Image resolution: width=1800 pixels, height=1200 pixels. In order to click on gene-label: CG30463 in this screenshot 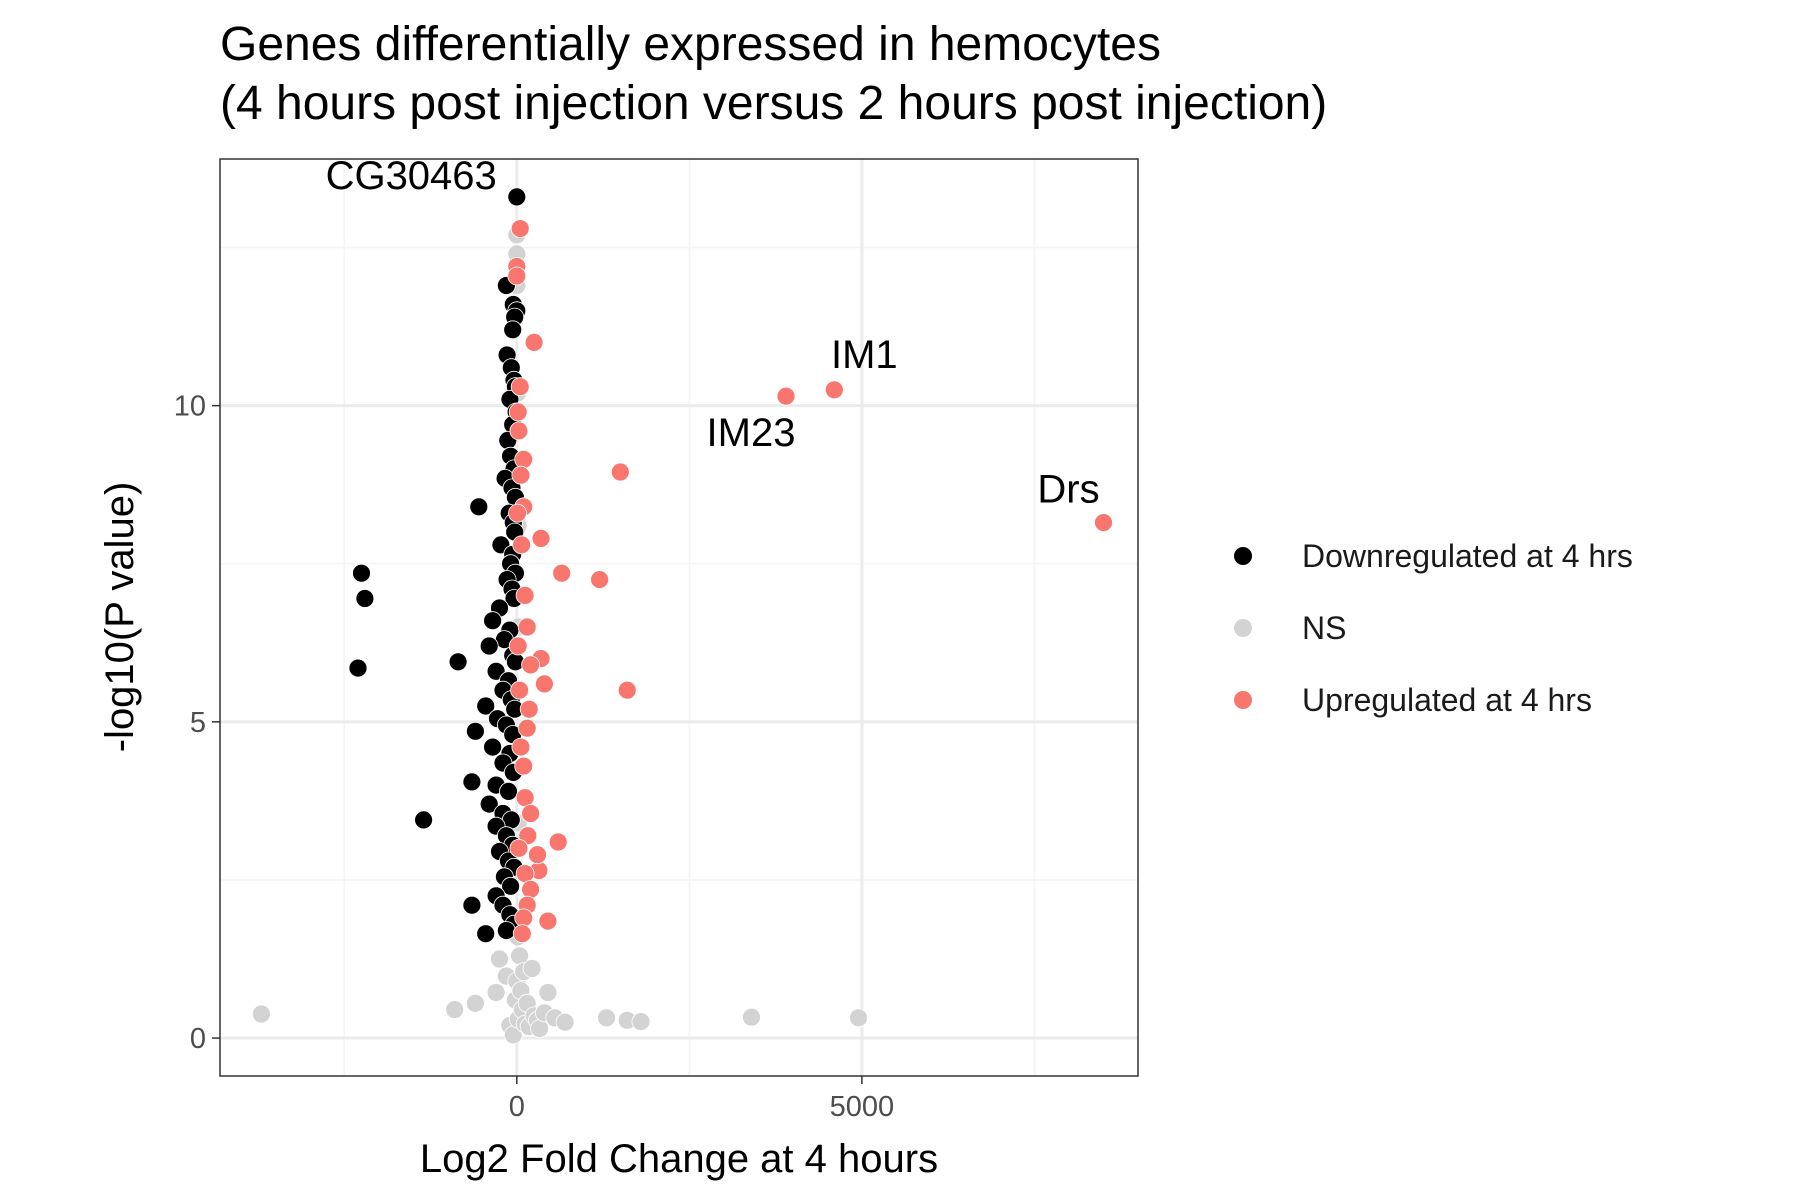, I will do `click(411, 176)`.